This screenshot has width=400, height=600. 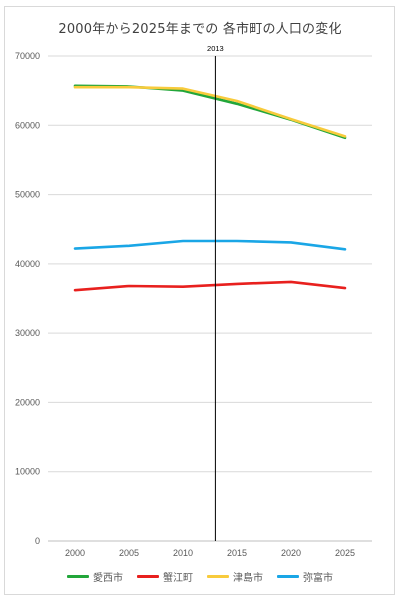 I want to click on annotations: 2013, so click(x=215, y=292).